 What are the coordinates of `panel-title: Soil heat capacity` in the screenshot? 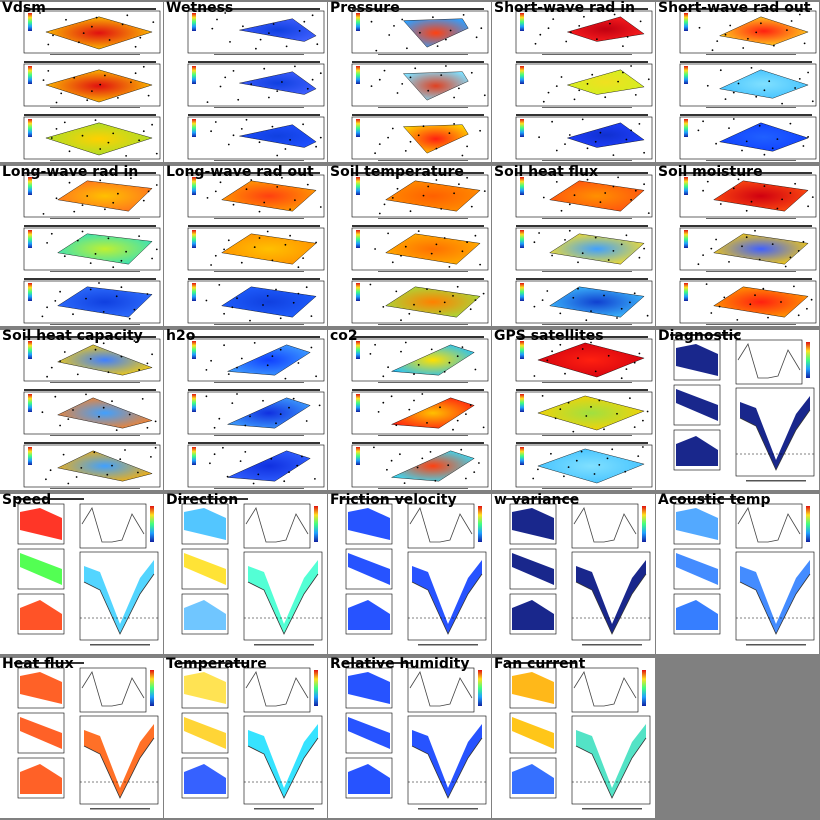 It's located at (72, 336).